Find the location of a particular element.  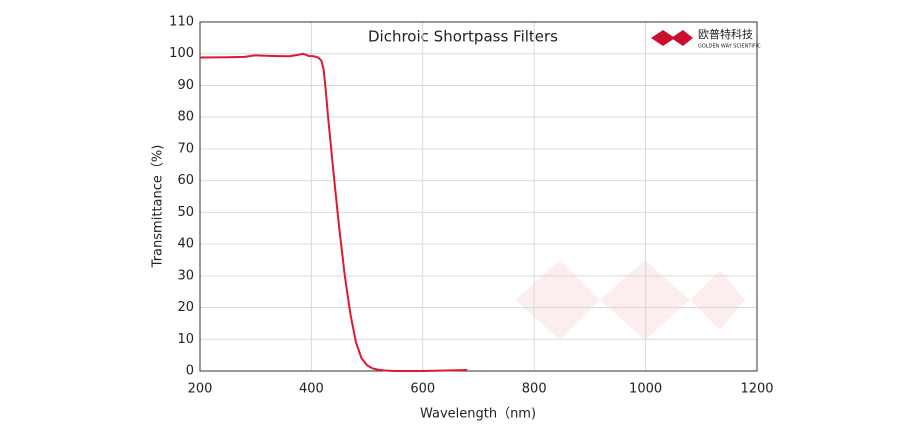

x-tick-label: 400 is located at coordinates (311, 389).